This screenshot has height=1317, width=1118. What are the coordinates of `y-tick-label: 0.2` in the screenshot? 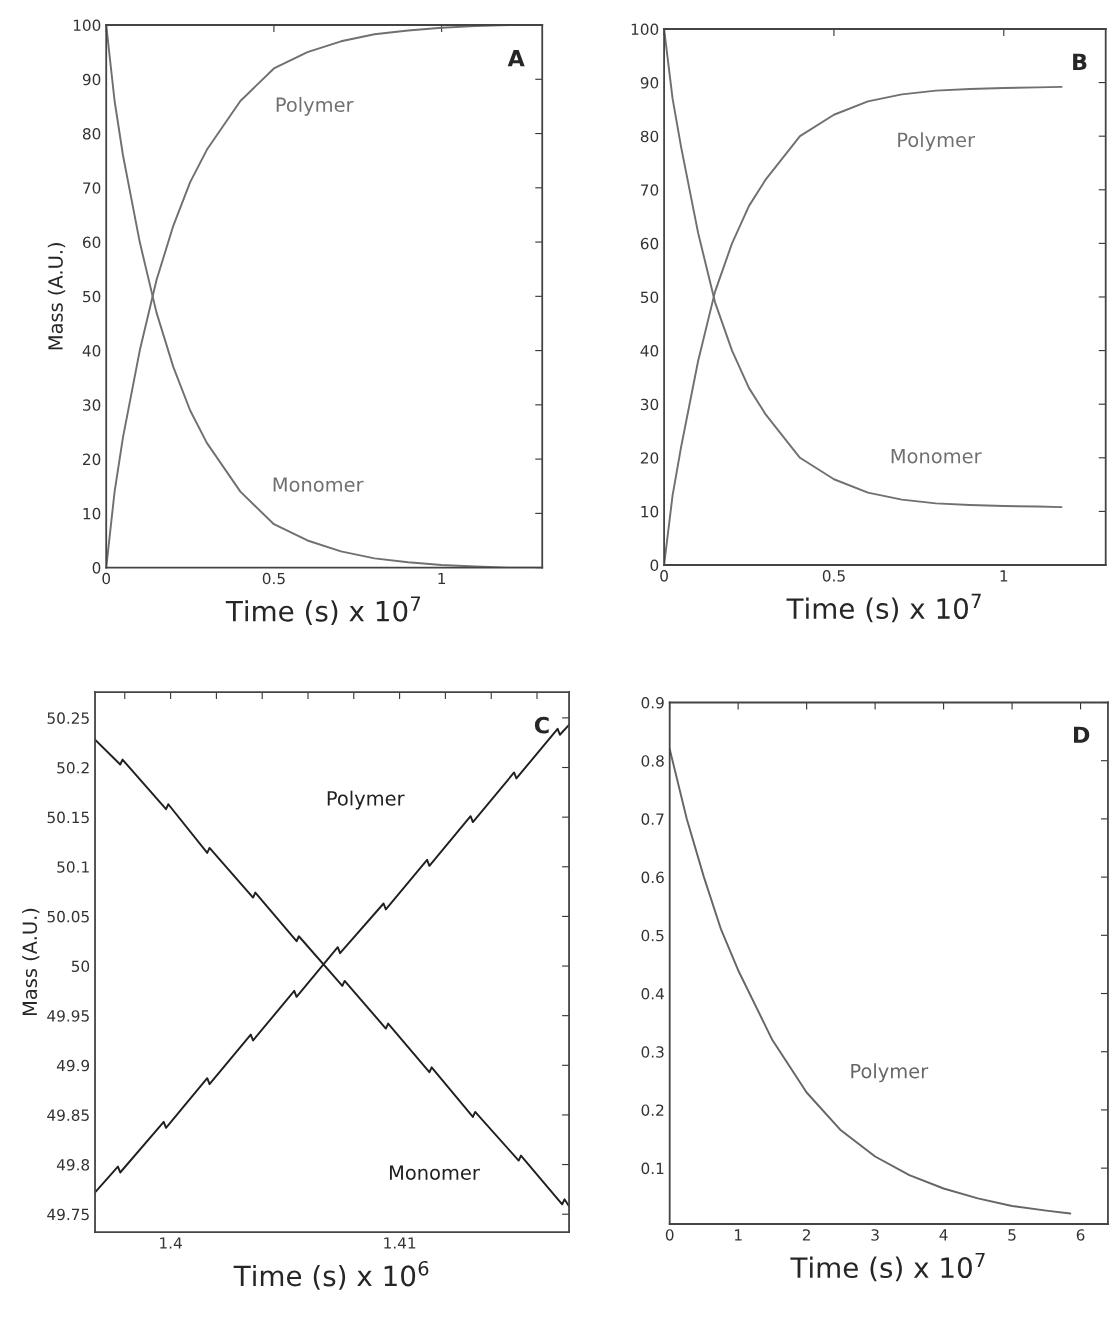 It's located at (652, 1110).